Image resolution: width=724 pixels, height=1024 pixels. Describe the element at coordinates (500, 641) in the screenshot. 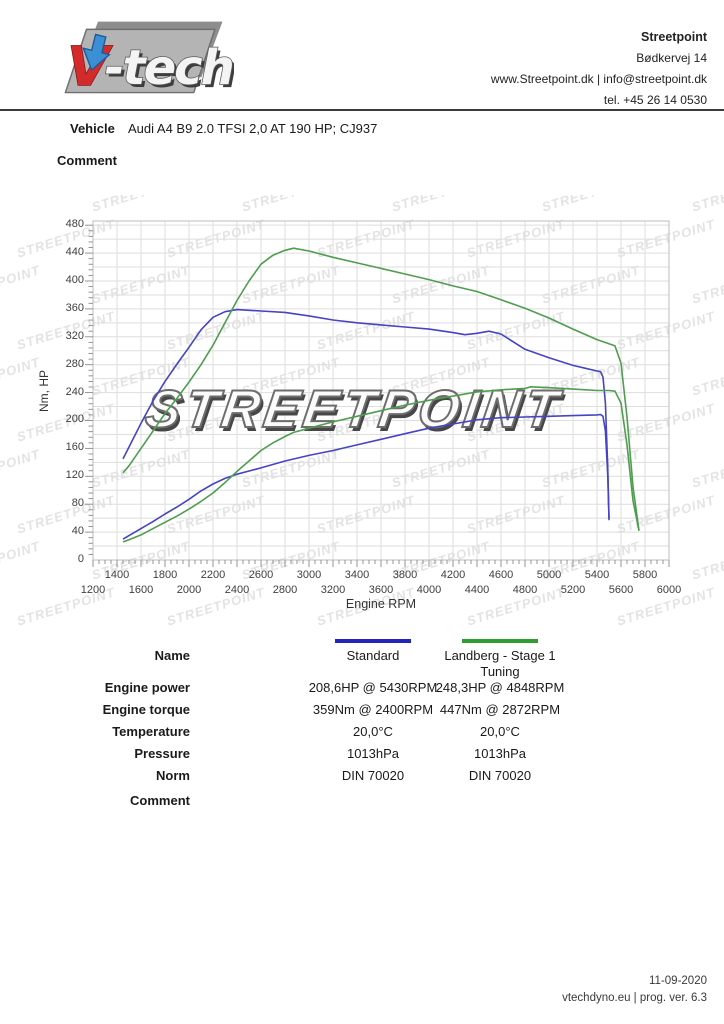

I see `legend-line-tuned` at that location.